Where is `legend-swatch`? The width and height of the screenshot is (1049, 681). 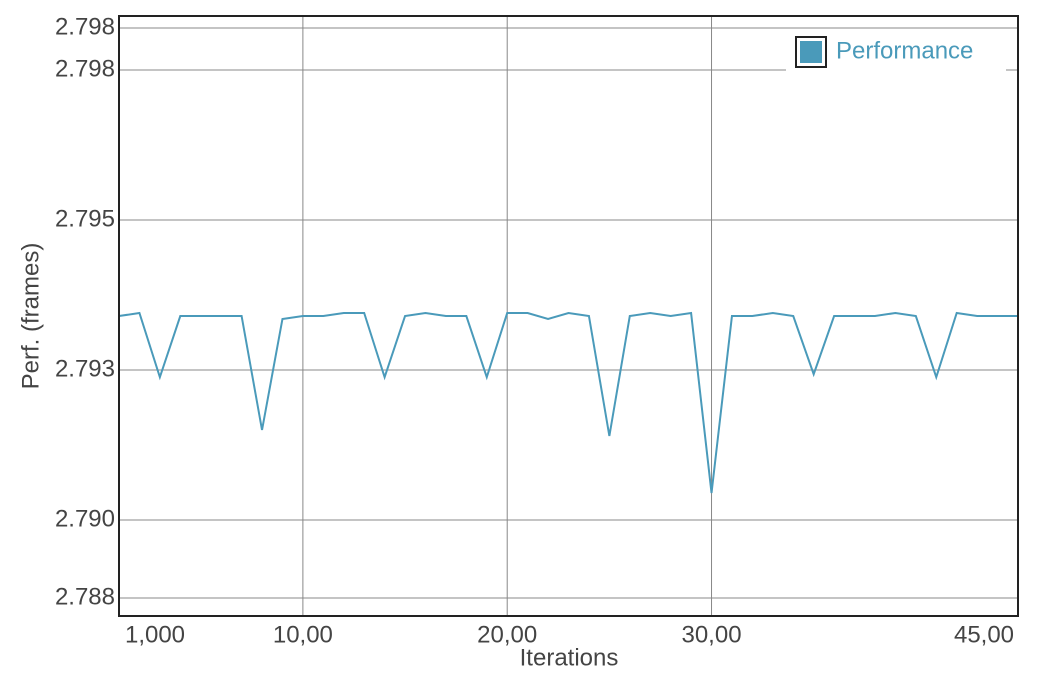
legend-swatch is located at coordinates (811, 52).